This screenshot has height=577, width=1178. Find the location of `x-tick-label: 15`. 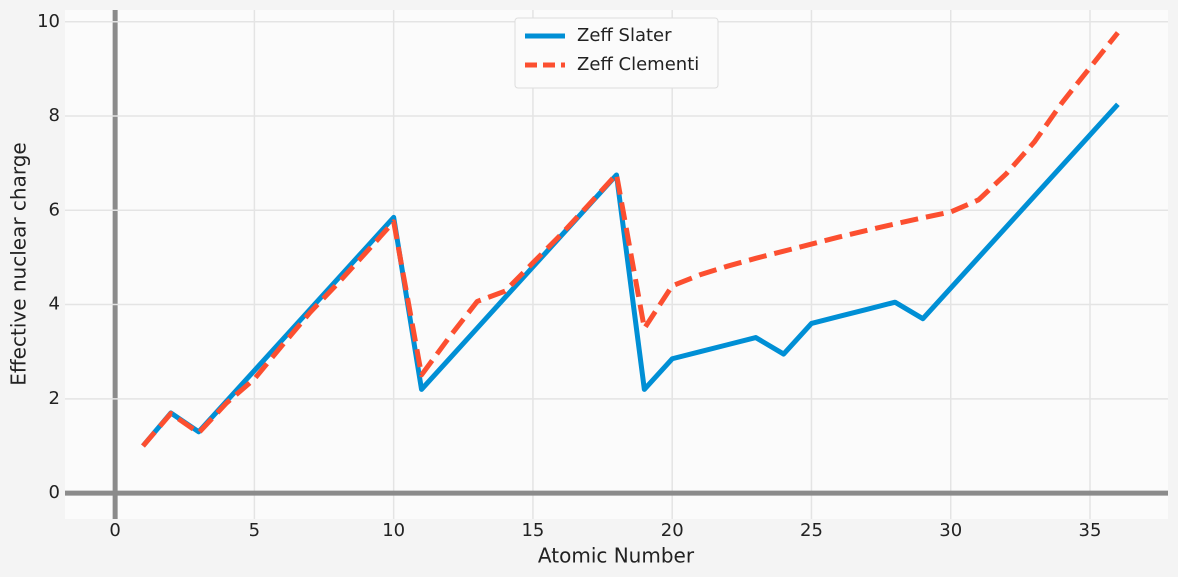

x-tick-label: 15 is located at coordinates (532, 530).